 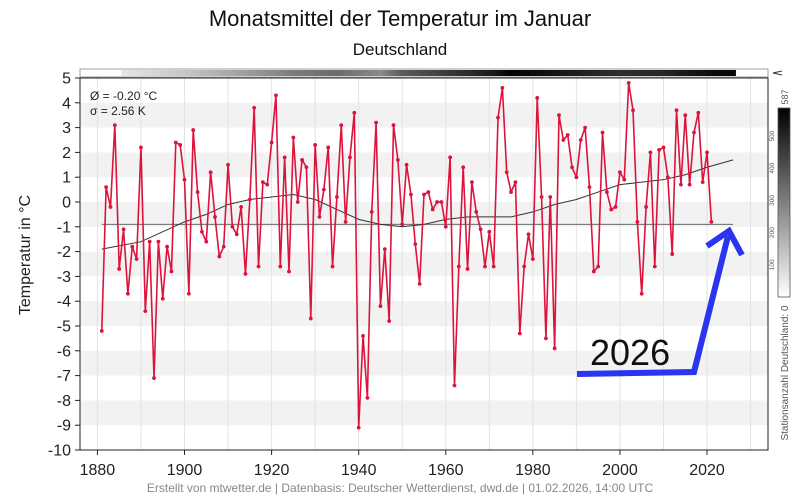 What do you see at coordinates (66, 203) in the screenshot?
I see `y-tick-label: 0` at bounding box center [66, 203].